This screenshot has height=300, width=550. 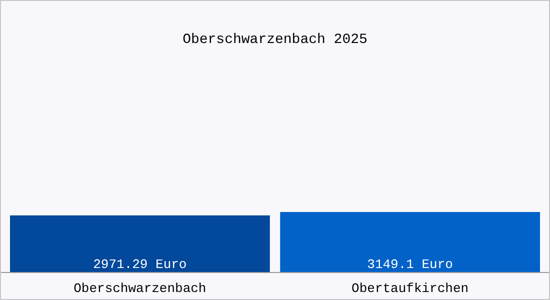 What do you see at coordinates (410, 264) in the screenshot?
I see `data-label: 3149.1 Euro` at bounding box center [410, 264].